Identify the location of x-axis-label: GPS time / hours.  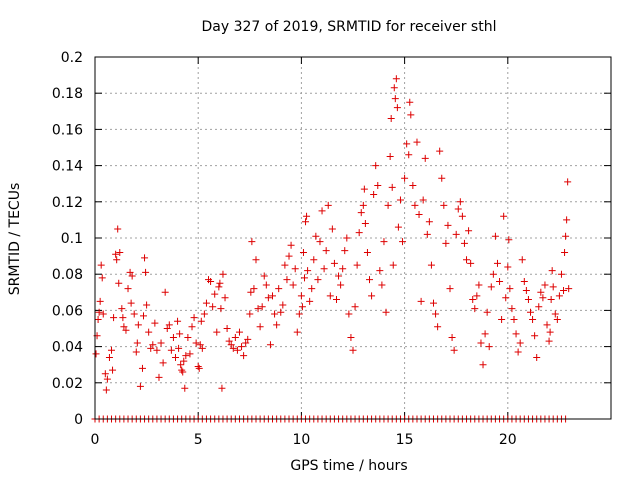
(348, 466).